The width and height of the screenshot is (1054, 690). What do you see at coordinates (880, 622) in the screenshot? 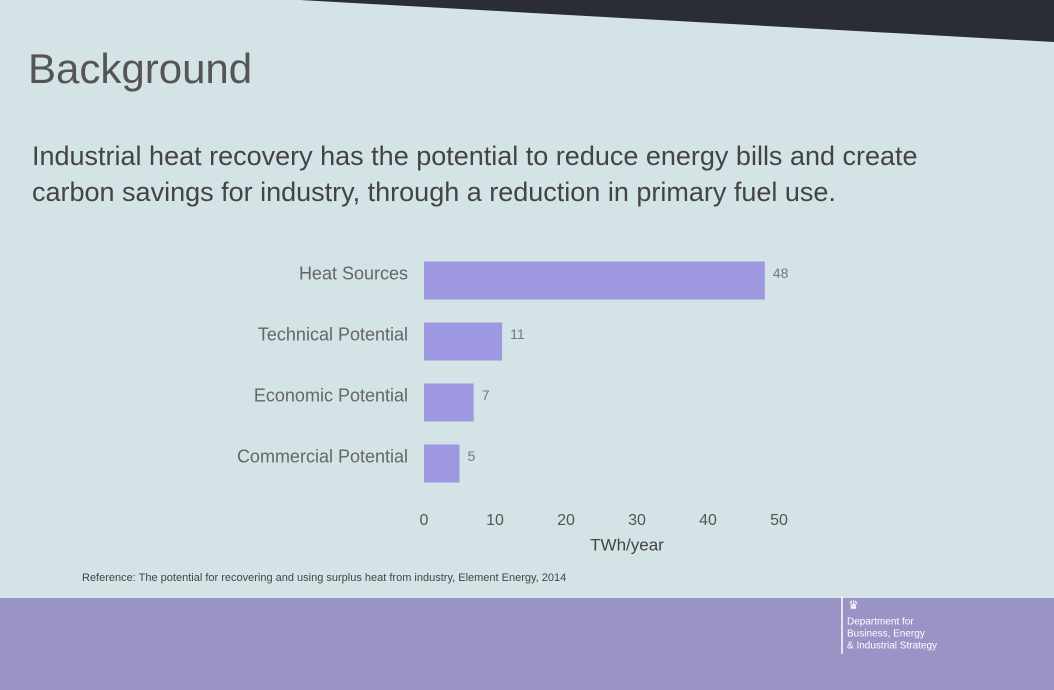
I see `logo-text: Department for` at bounding box center [880, 622].